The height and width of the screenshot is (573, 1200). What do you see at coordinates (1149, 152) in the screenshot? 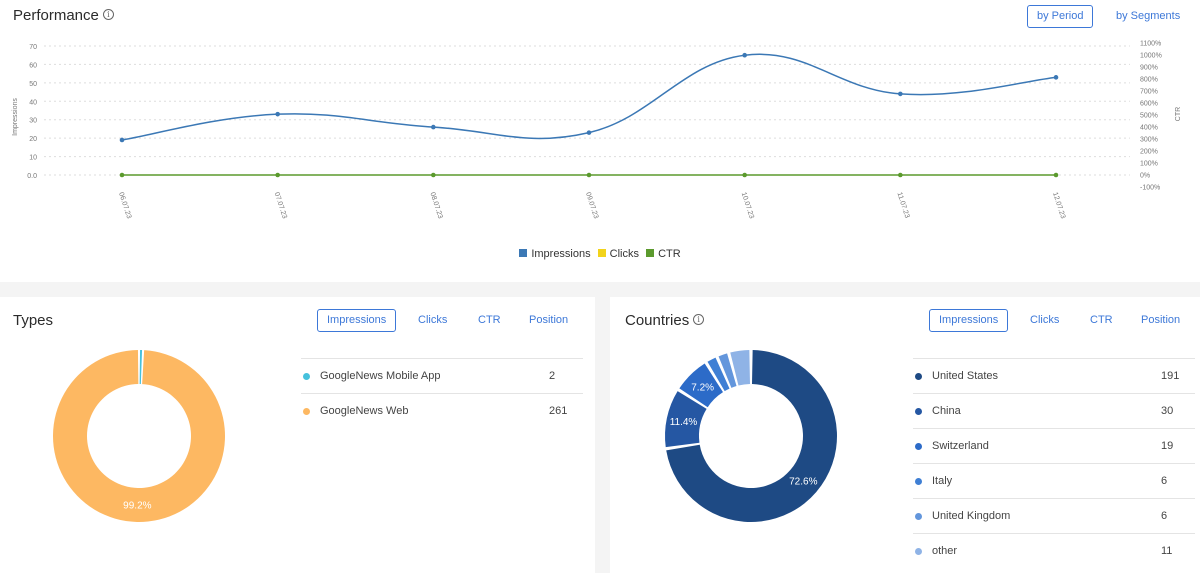
I see `svg-text: 200%` at bounding box center [1149, 152].